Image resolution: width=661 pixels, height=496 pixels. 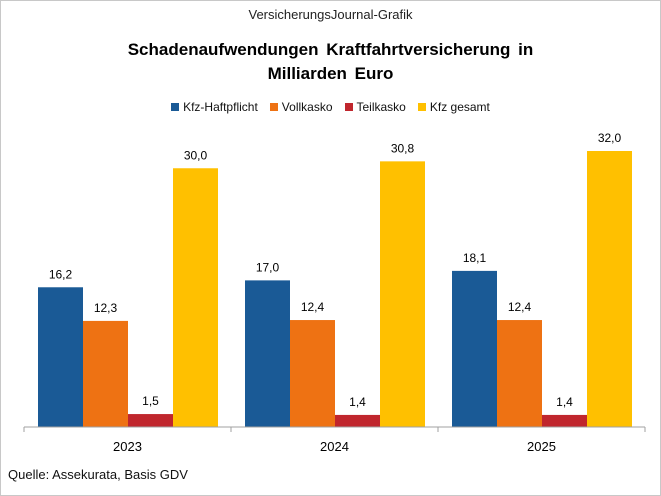 I want to click on data-label: 16,2, so click(x=61, y=274).